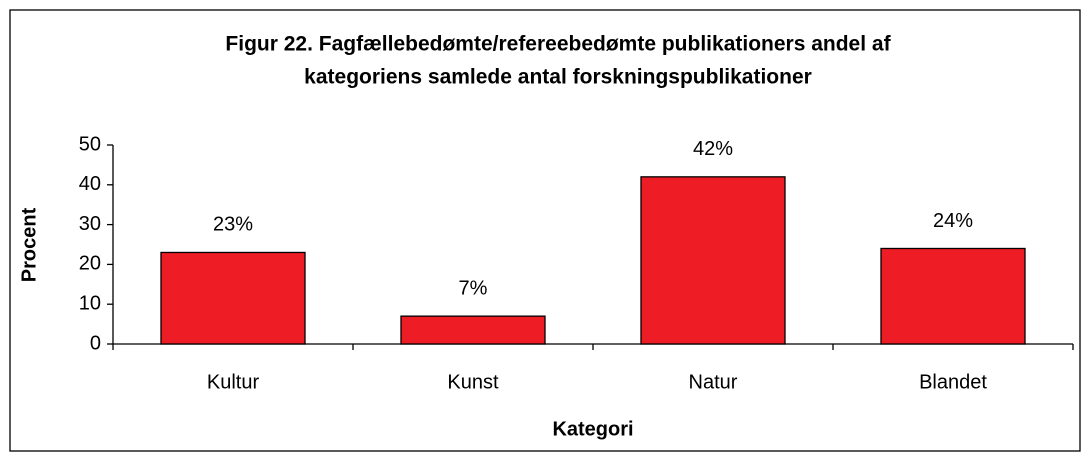 This screenshot has width=1090, height=457. Describe the element at coordinates (90, 224) in the screenshot. I see `y-tick-label: 30` at that location.